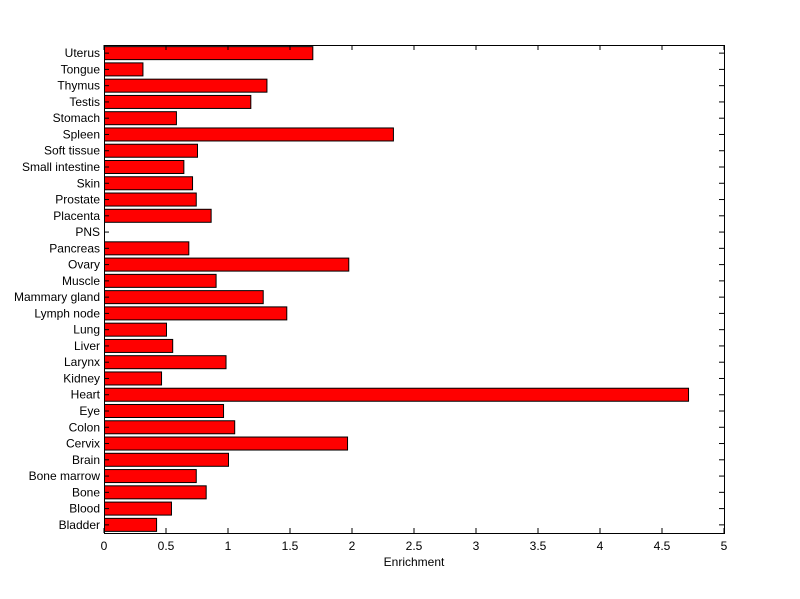  What do you see at coordinates (76, 118) in the screenshot?
I see `y-tick-label-stomach: Stomach` at bounding box center [76, 118].